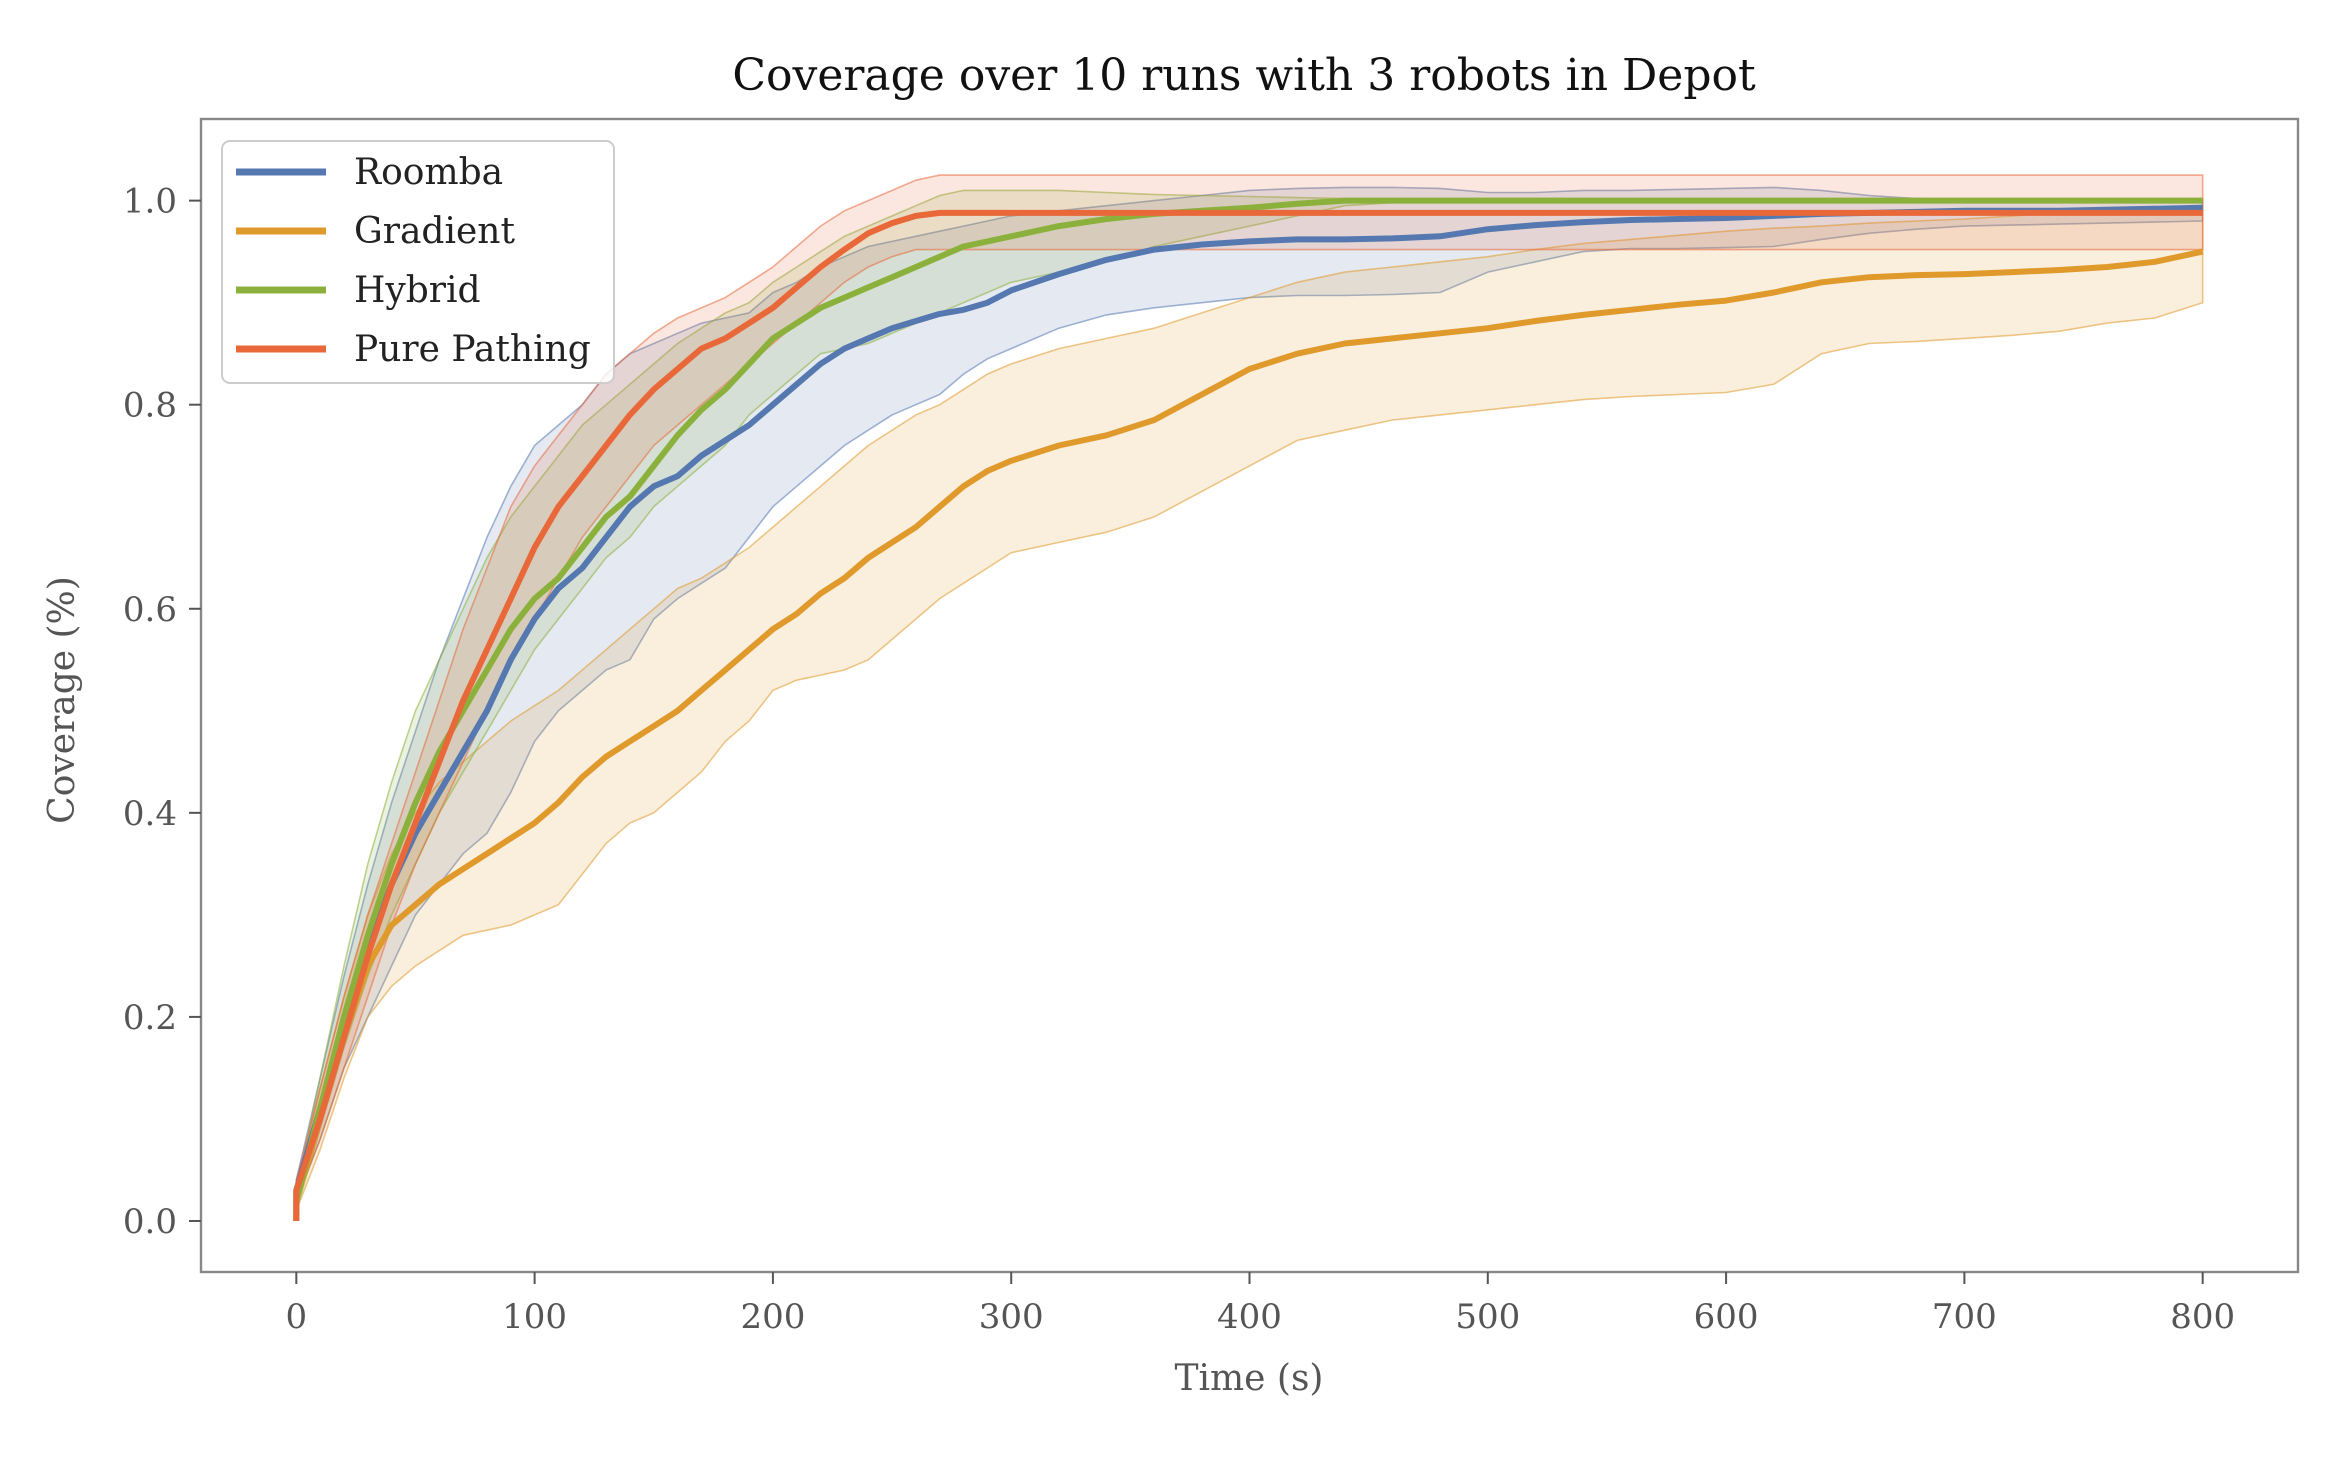  Describe the element at coordinates (150, 1018) in the screenshot. I see `y-tick-label: 0.2` at that location.